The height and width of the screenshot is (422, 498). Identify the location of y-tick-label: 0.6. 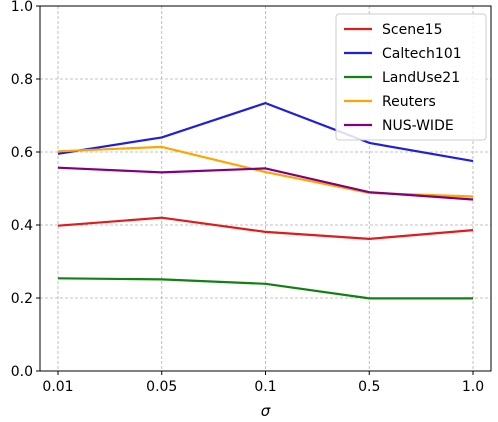
(22, 153).